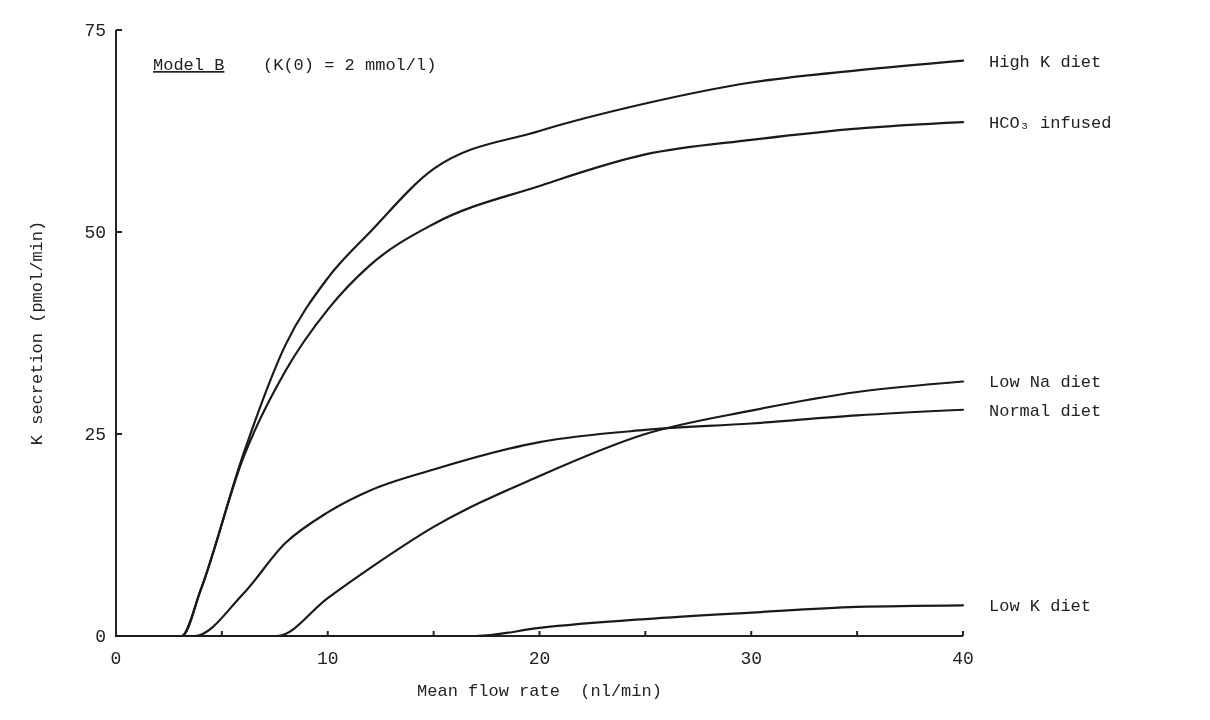 This screenshot has width=1210, height=720. I want to click on x-tick-label: 10, so click(327, 659).